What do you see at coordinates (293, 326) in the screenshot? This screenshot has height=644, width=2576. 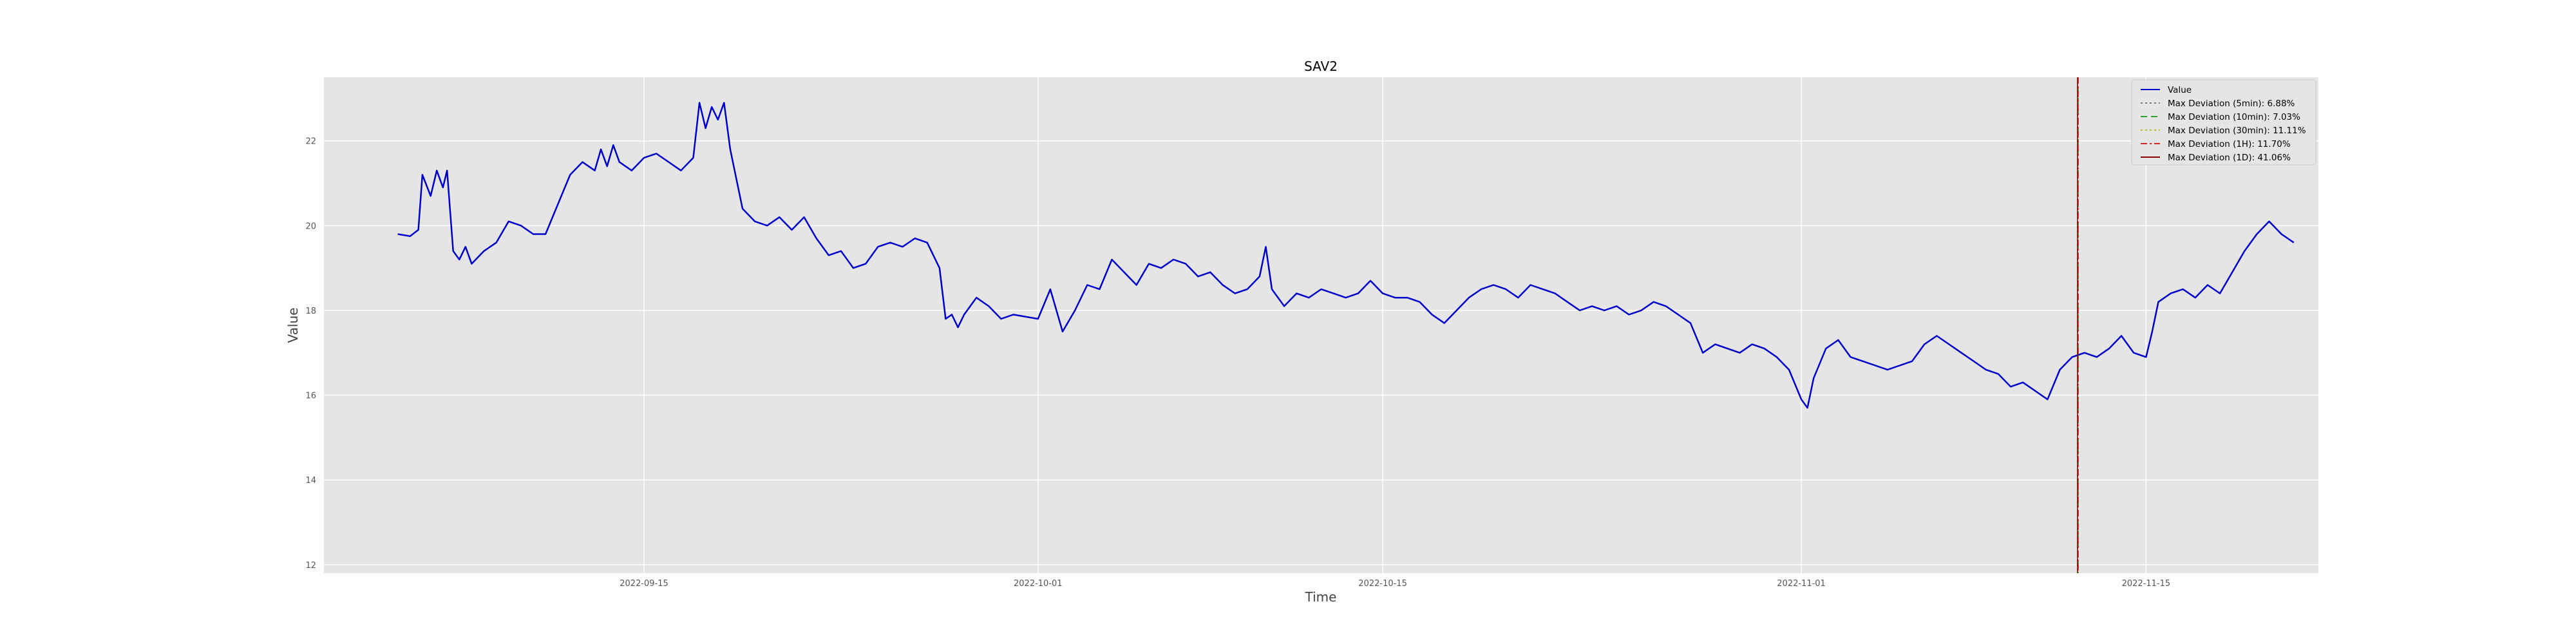 I see `y-axis-label: Value` at bounding box center [293, 326].